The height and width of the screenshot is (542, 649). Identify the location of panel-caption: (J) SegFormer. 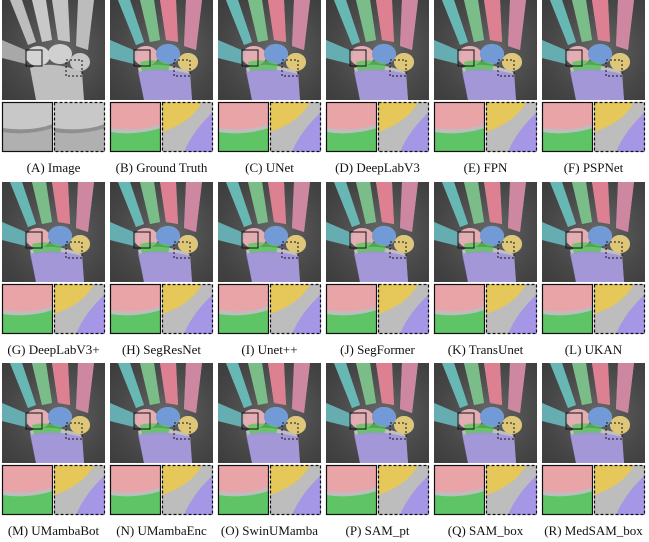
(377, 349).